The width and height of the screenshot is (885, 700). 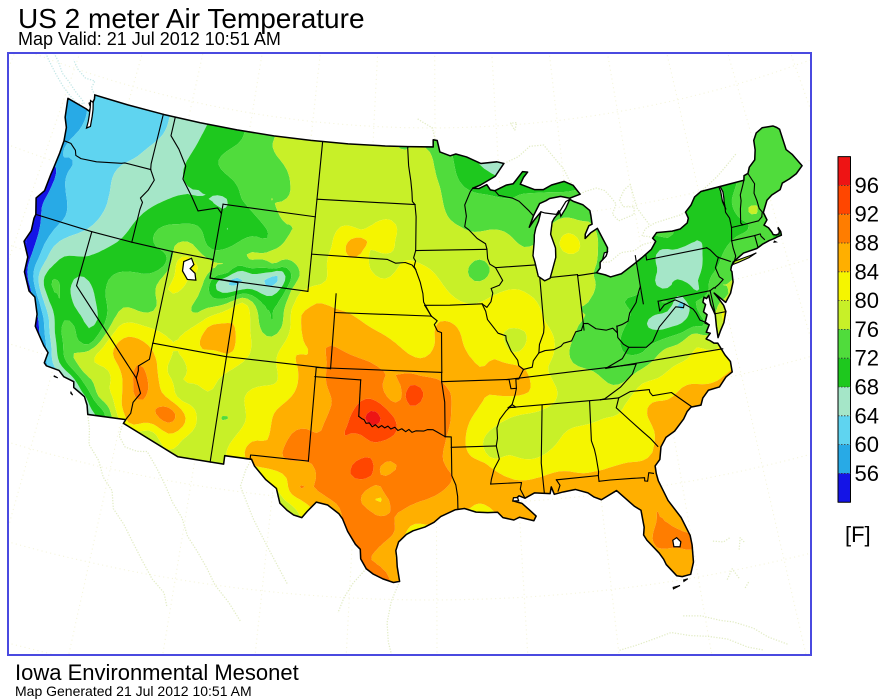 What do you see at coordinates (867, 300) in the screenshot?
I see `svg-text: 80` at bounding box center [867, 300].